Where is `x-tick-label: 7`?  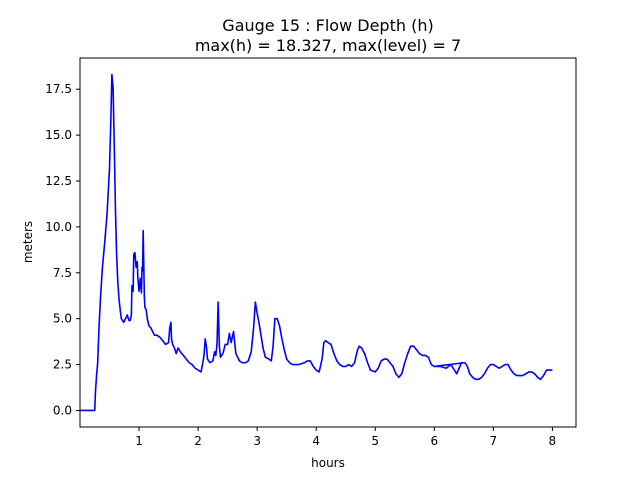
x-tick-label: 7 is located at coordinates (494, 441).